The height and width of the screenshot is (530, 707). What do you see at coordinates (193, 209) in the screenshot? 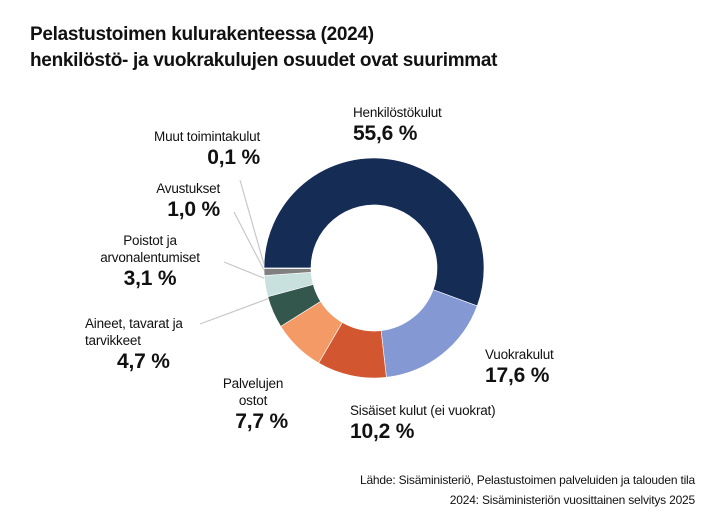
I see `data-label: 1,0 %` at bounding box center [193, 209].